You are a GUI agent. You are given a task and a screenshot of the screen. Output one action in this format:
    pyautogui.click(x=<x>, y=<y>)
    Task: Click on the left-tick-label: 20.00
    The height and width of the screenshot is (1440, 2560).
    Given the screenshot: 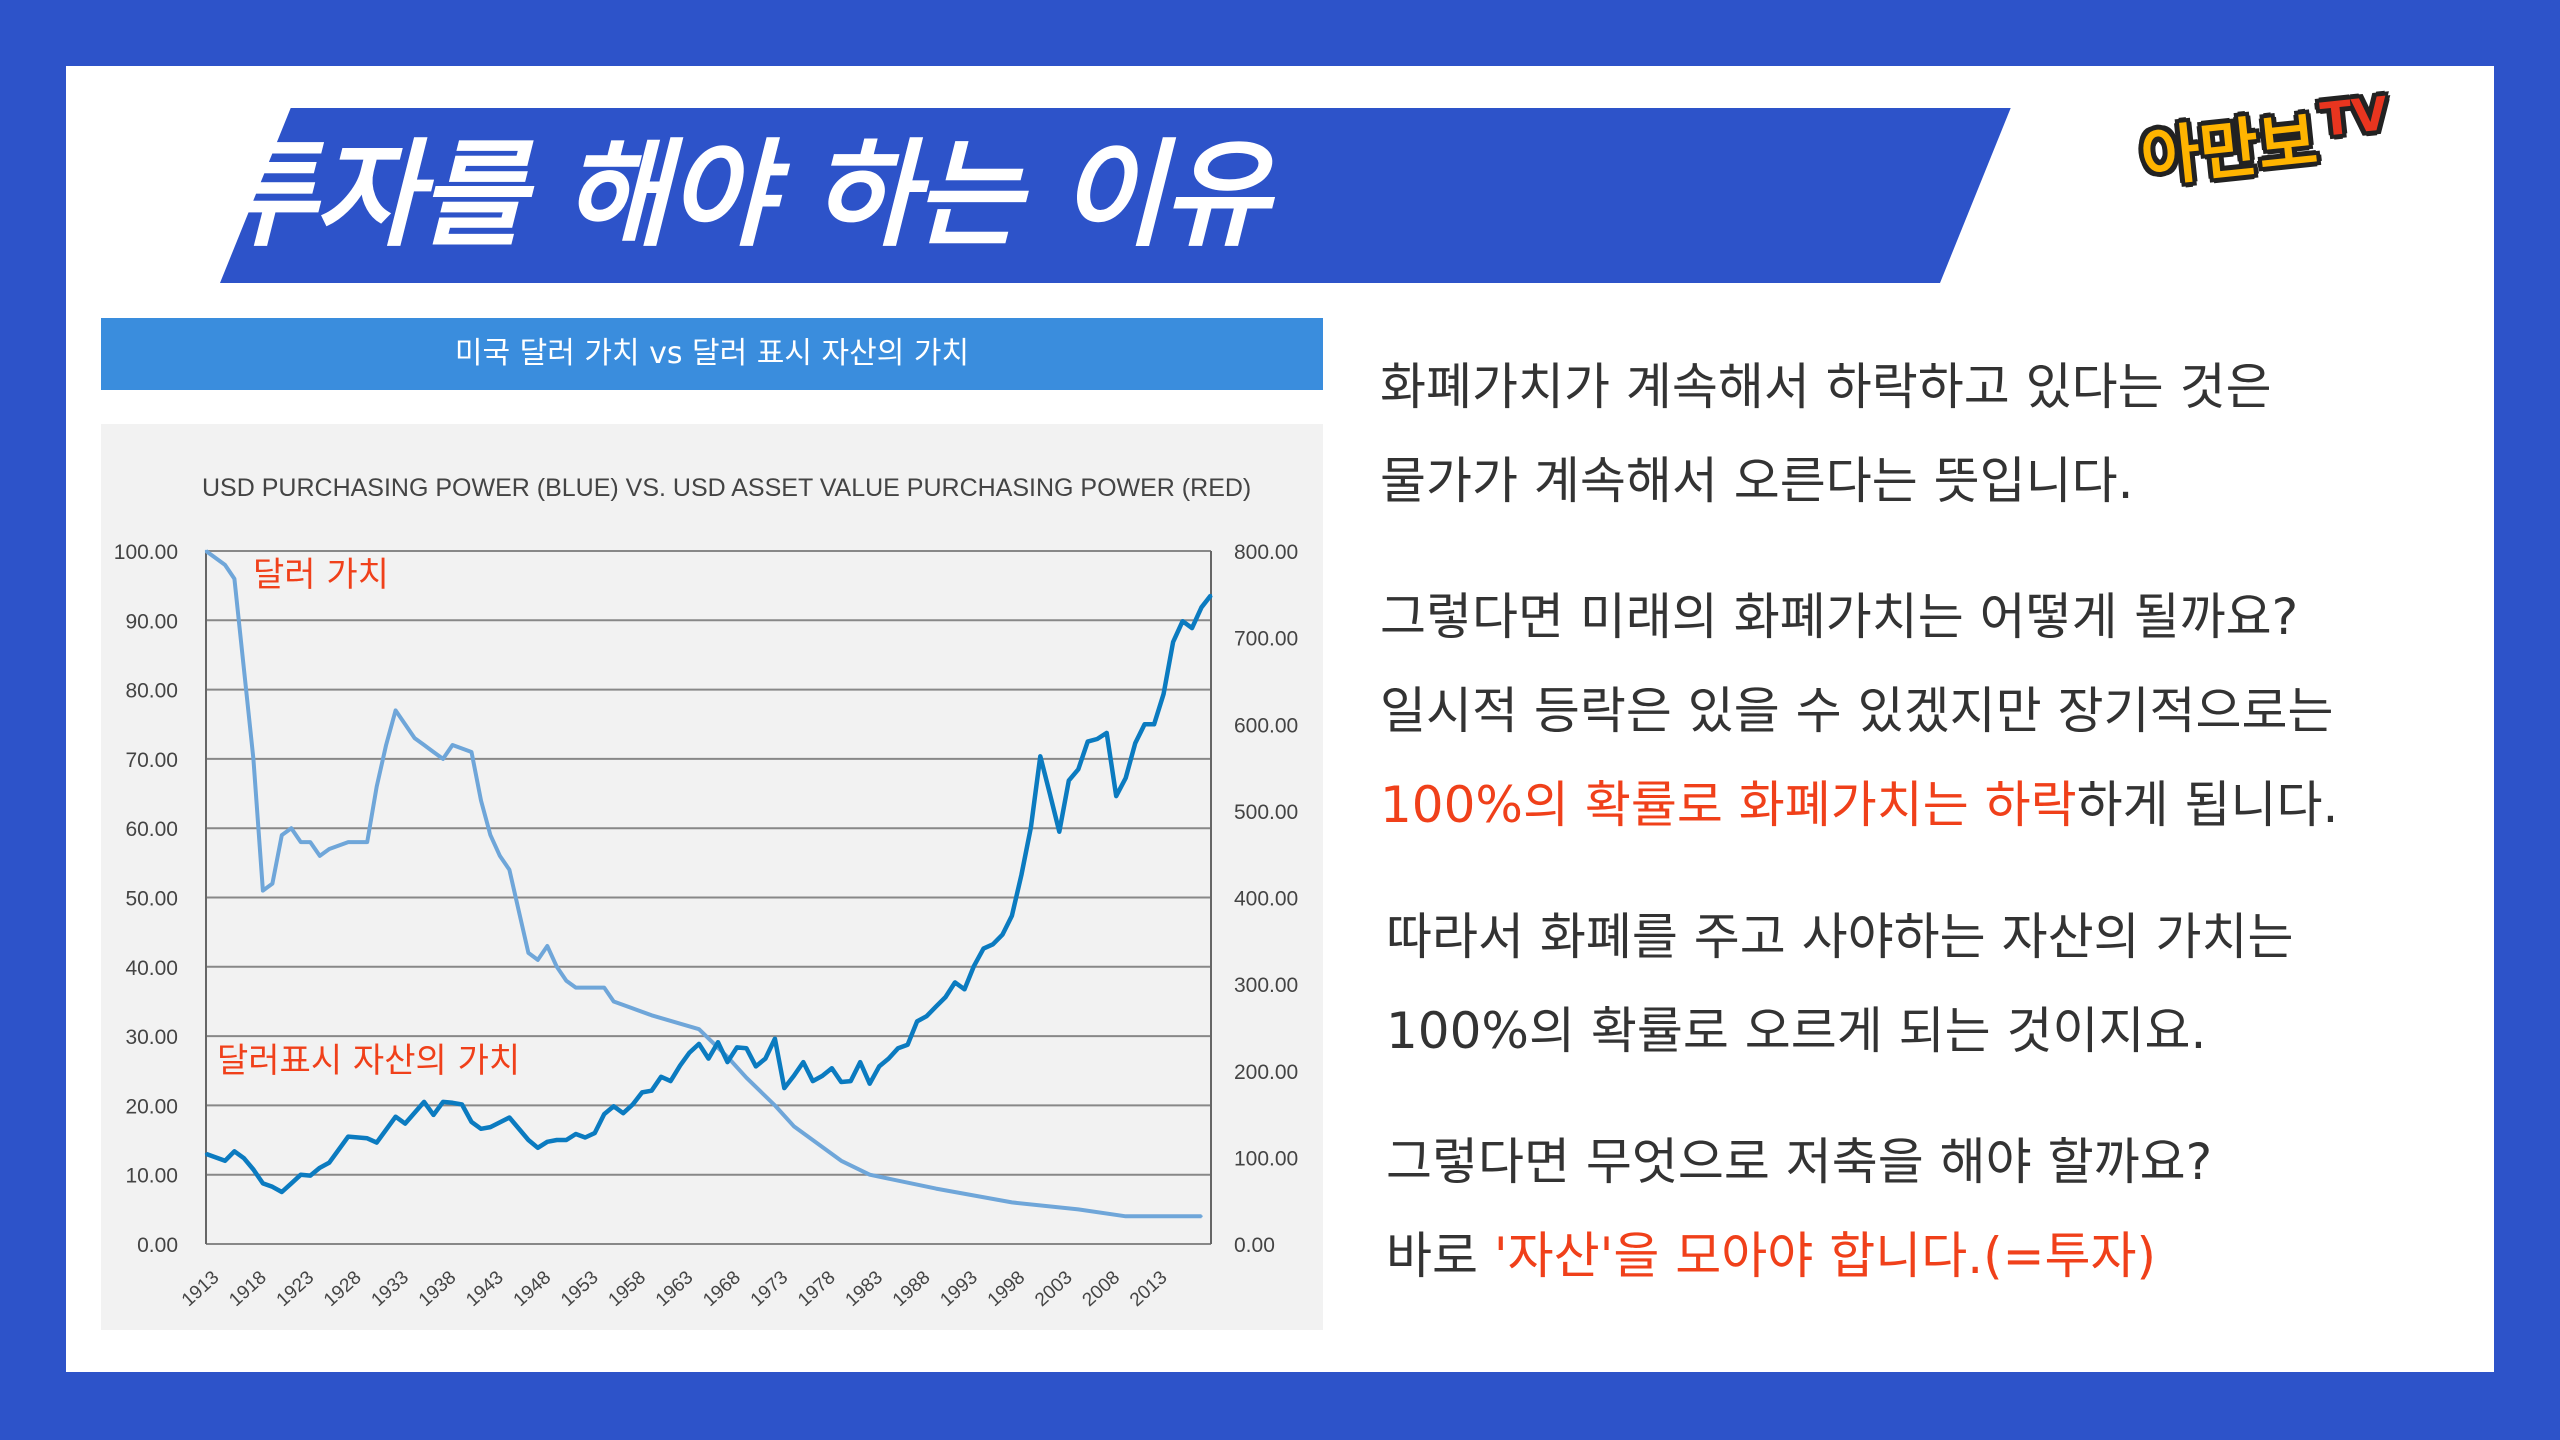 What is the action you would take?
    pyautogui.click(x=151, y=1106)
    